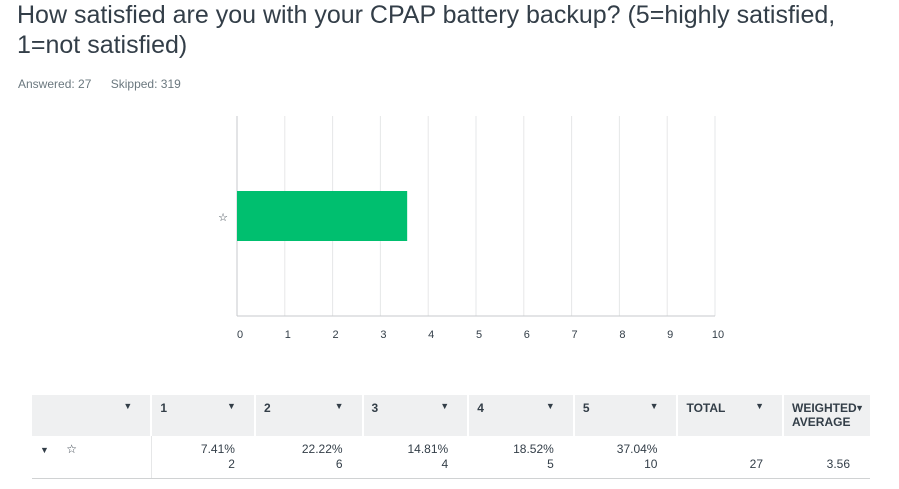  Describe the element at coordinates (92, 457) in the screenshot. I see `row-label-cell: ▼ ☆` at that location.